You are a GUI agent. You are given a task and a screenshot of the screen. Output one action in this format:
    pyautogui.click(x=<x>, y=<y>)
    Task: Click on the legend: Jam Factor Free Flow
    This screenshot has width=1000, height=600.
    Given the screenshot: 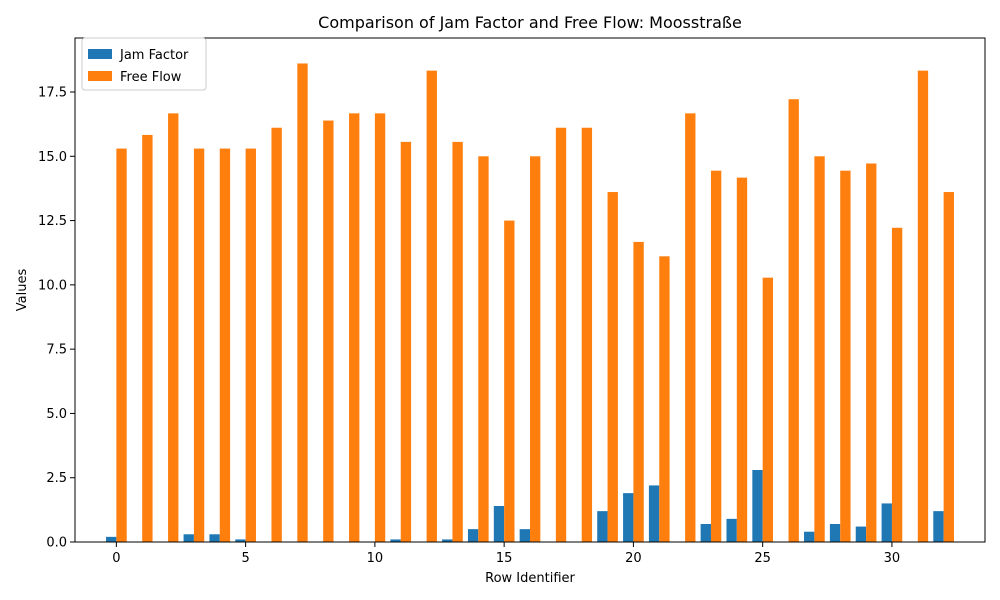 What is the action you would take?
    pyautogui.click(x=144, y=64)
    